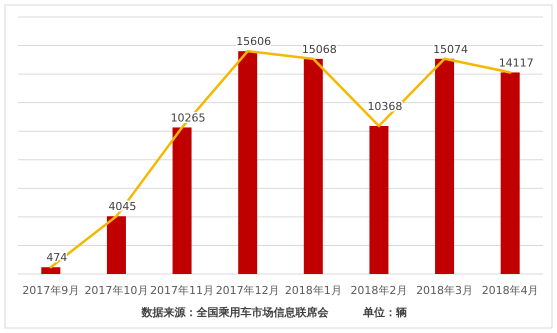 This screenshot has height=333, width=557. What do you see at coordinates (445, 290) in the screenshot?
I see `x-tick-label: 2018年3月` at bounding box center [445, 290].